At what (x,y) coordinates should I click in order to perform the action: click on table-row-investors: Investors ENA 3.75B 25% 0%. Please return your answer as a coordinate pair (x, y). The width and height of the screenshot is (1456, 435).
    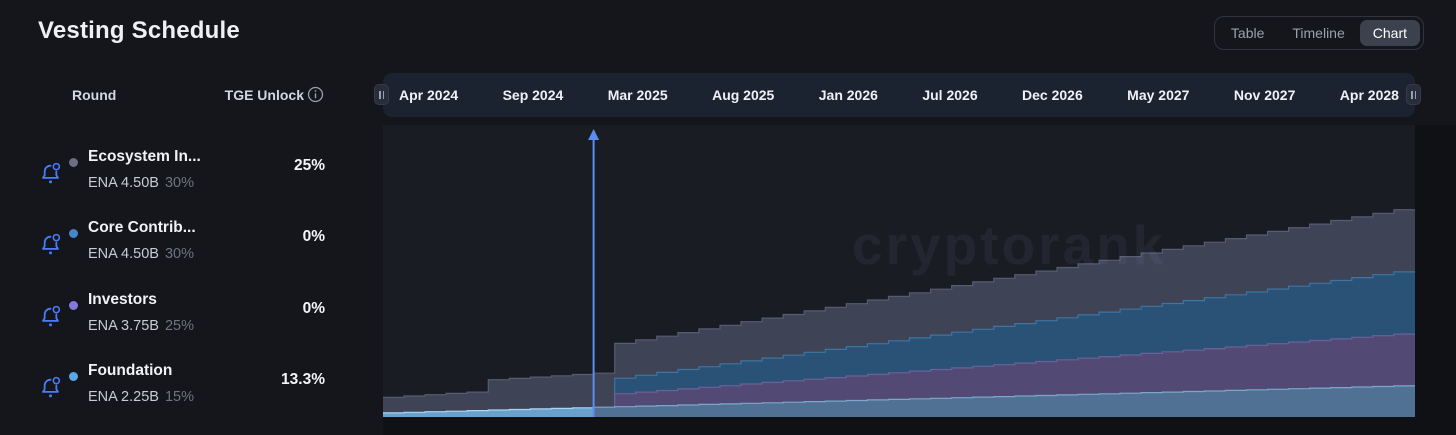
    Looking at the image, I should click on (183, 322).